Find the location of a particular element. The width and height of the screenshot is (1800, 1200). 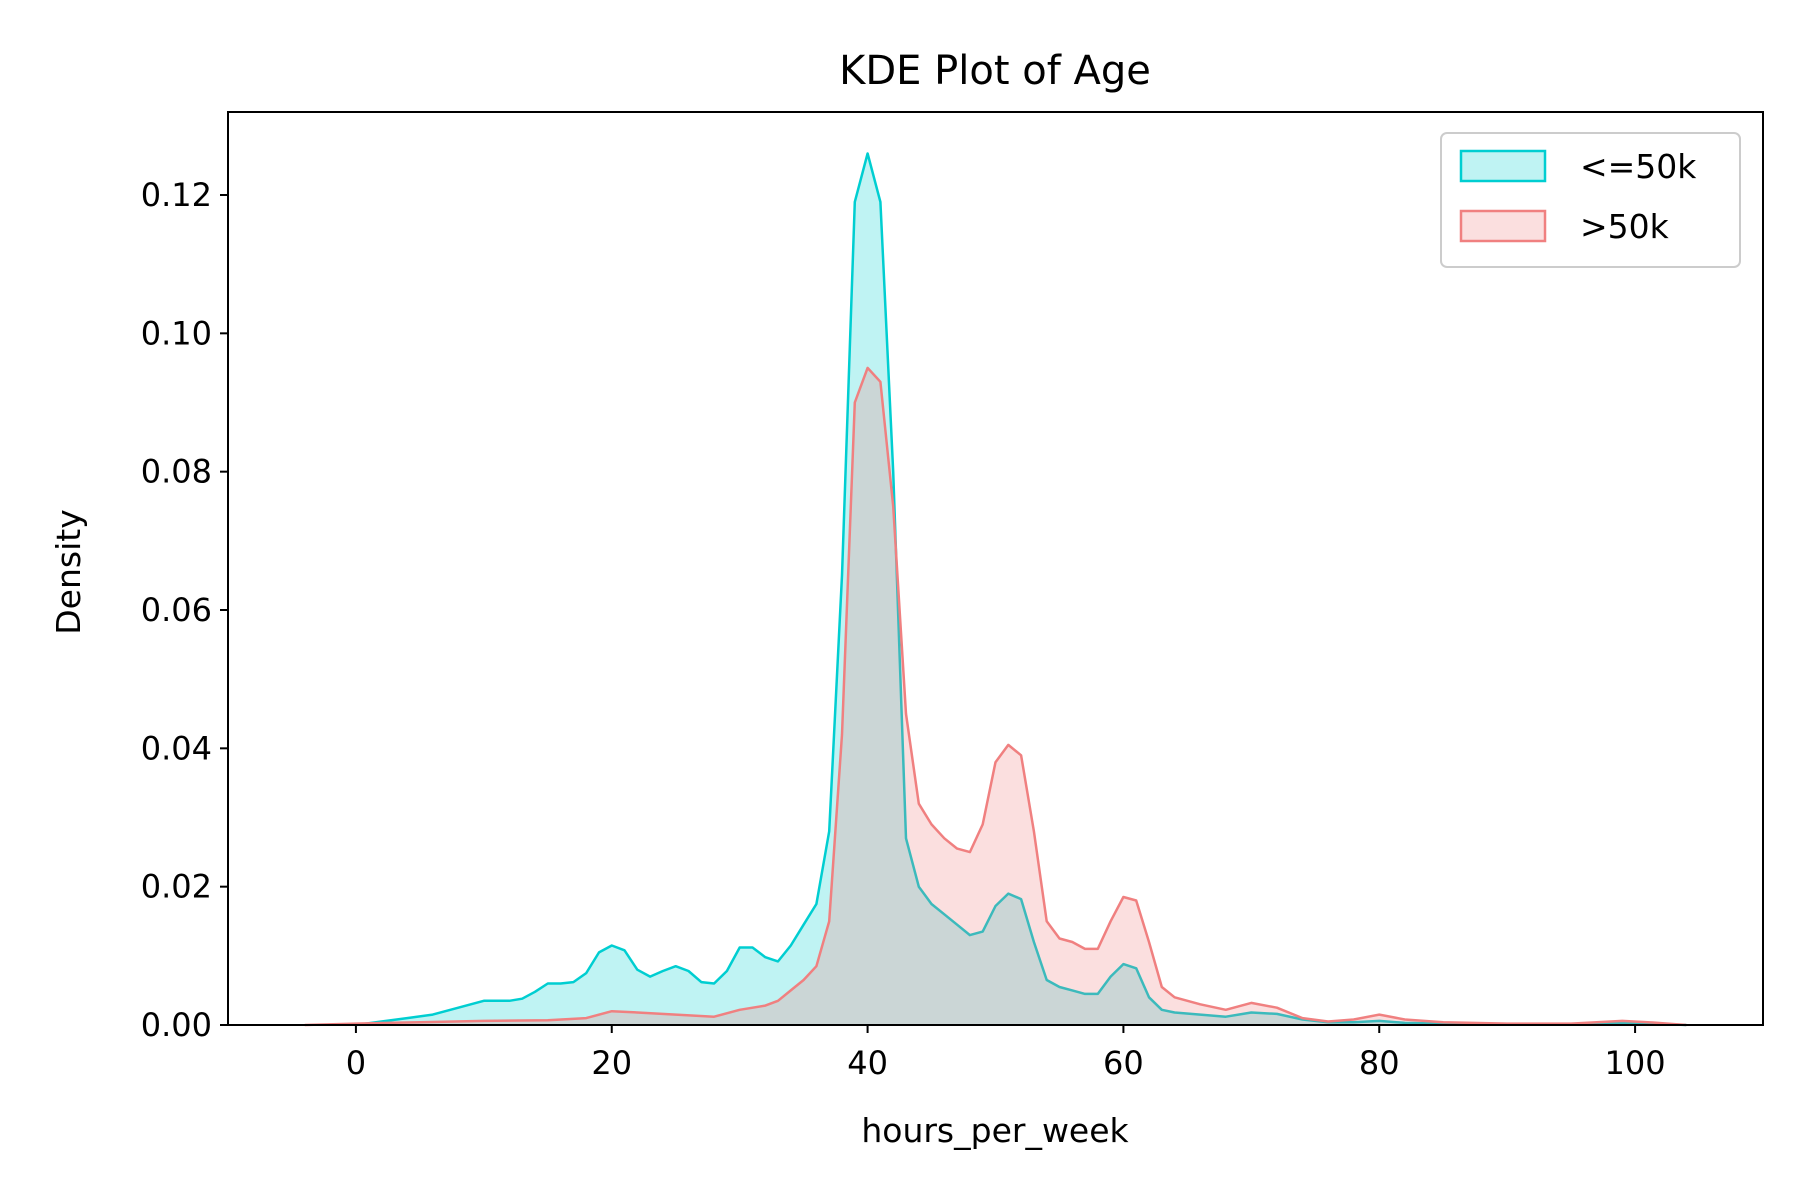

x-axis-label: hours_per_week is located at coordinates (995, 1130).